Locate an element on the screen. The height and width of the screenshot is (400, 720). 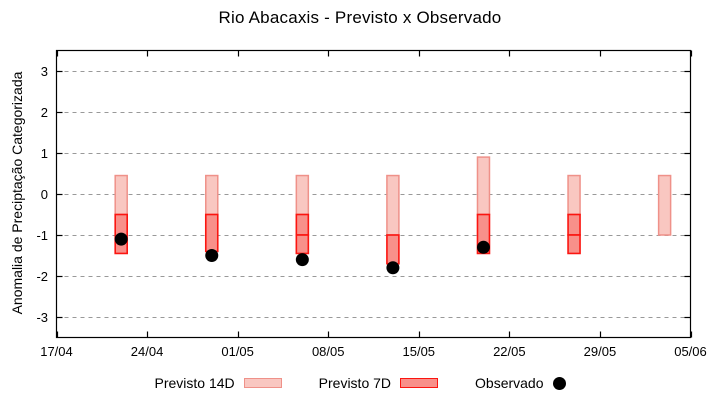
x-tick-label: 15/05 is located at coordinates (419, 351).